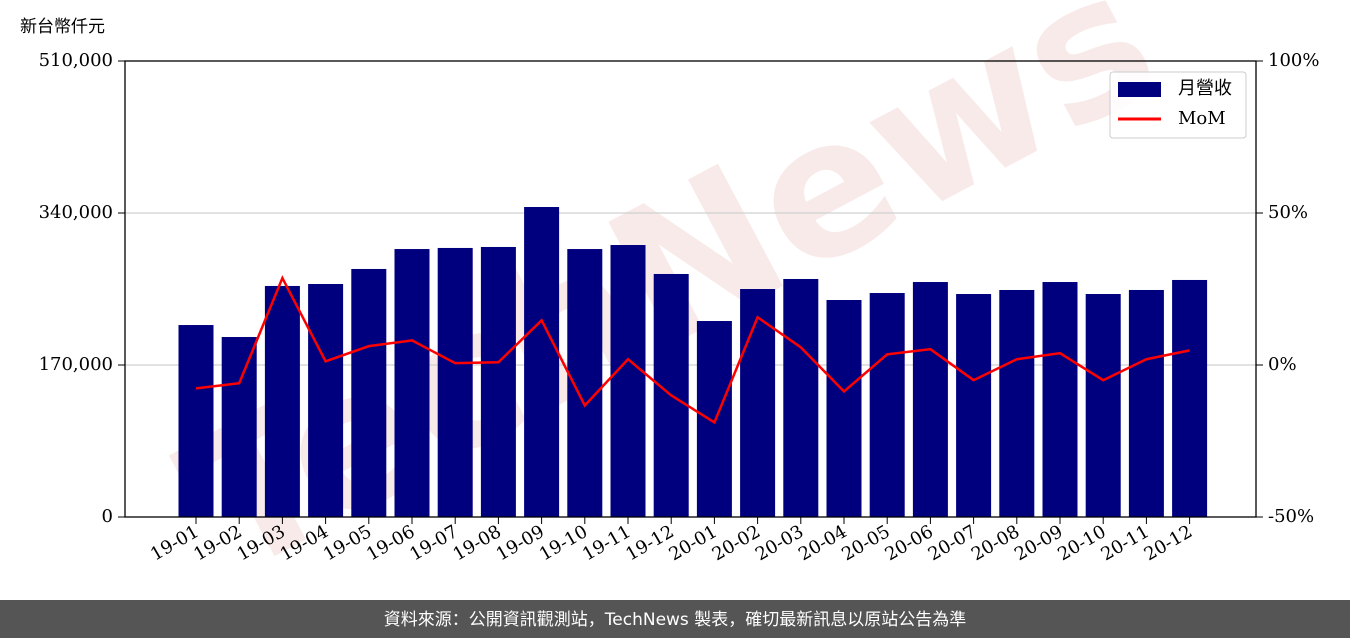 The height and width of the screenshot is (642, 1350). Describe the element at coordinates (995, 543) in the screenshot. I see `x-tick-label: 20-08` at that location.